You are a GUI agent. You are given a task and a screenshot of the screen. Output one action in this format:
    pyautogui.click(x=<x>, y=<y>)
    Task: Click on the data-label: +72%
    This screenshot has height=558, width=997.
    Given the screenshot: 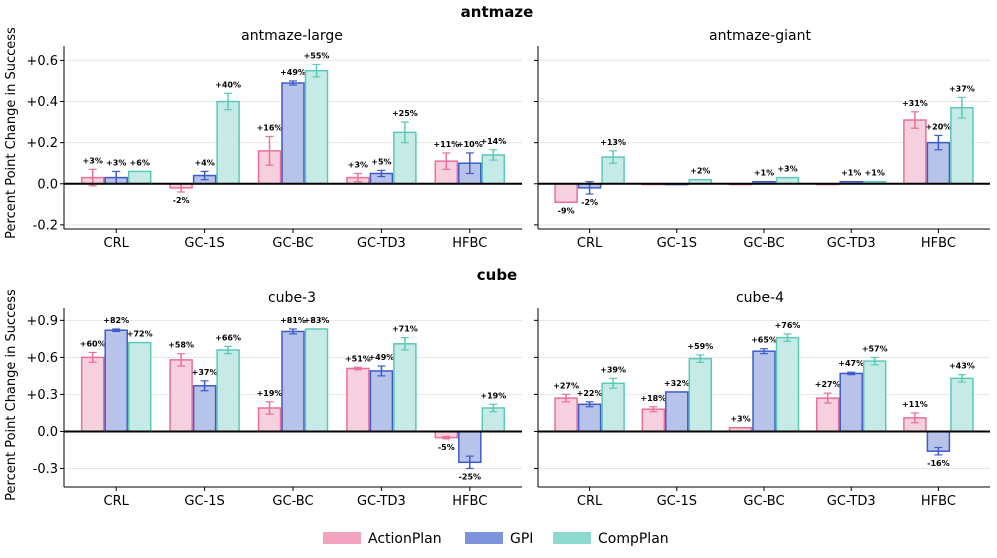 What is the action you would take?
    pyautogui.click(x=140, y=334)
    